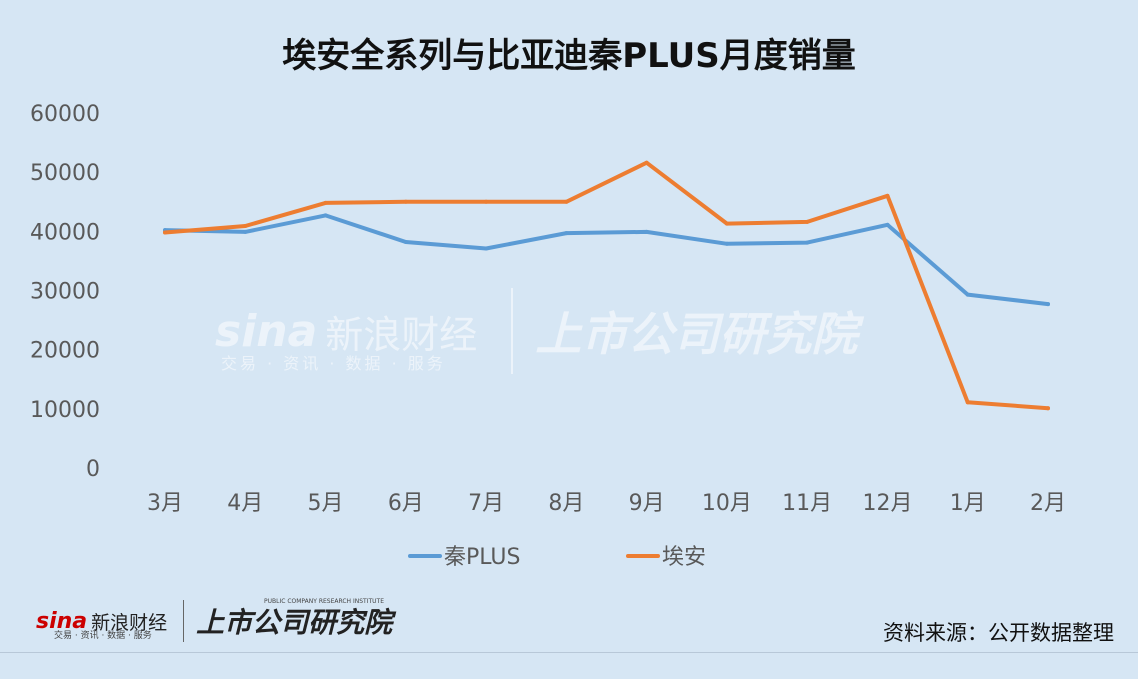 The width and height of the screenshot is (1138, 679). I want to click on watermark-subtitle: 交易 · 资讯 · 数据 · 服务, so click(333, 363).